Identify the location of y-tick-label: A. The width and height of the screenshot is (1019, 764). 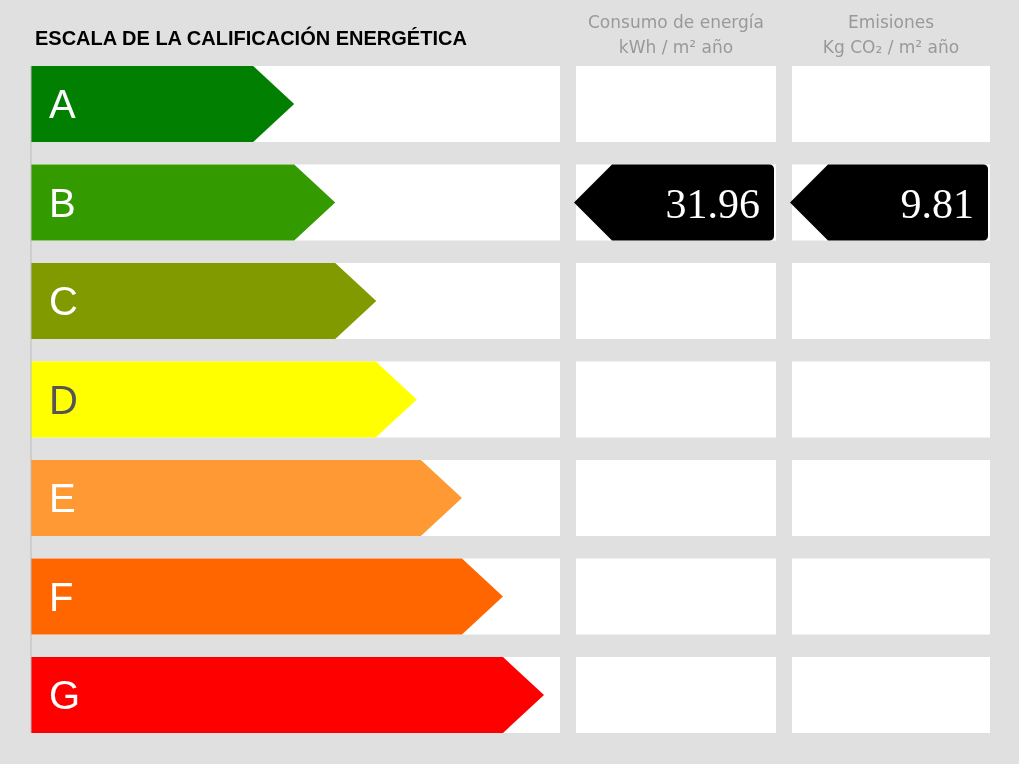
(62, 104).